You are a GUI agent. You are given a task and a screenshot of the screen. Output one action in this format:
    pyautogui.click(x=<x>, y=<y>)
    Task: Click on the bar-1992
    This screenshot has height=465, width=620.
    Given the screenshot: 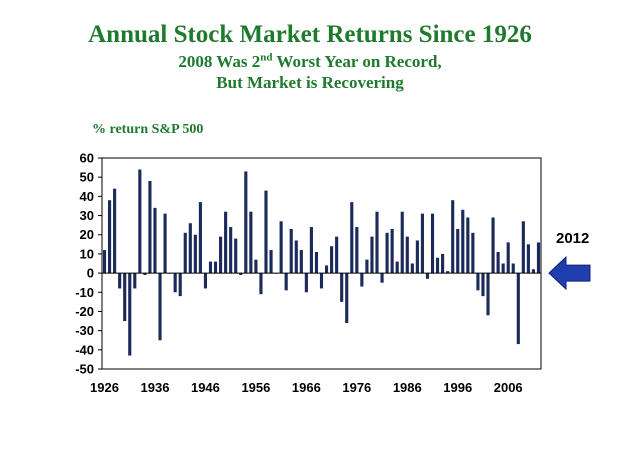 What is the action you would take?
    pyautogui.click(x=437, y=265)
    